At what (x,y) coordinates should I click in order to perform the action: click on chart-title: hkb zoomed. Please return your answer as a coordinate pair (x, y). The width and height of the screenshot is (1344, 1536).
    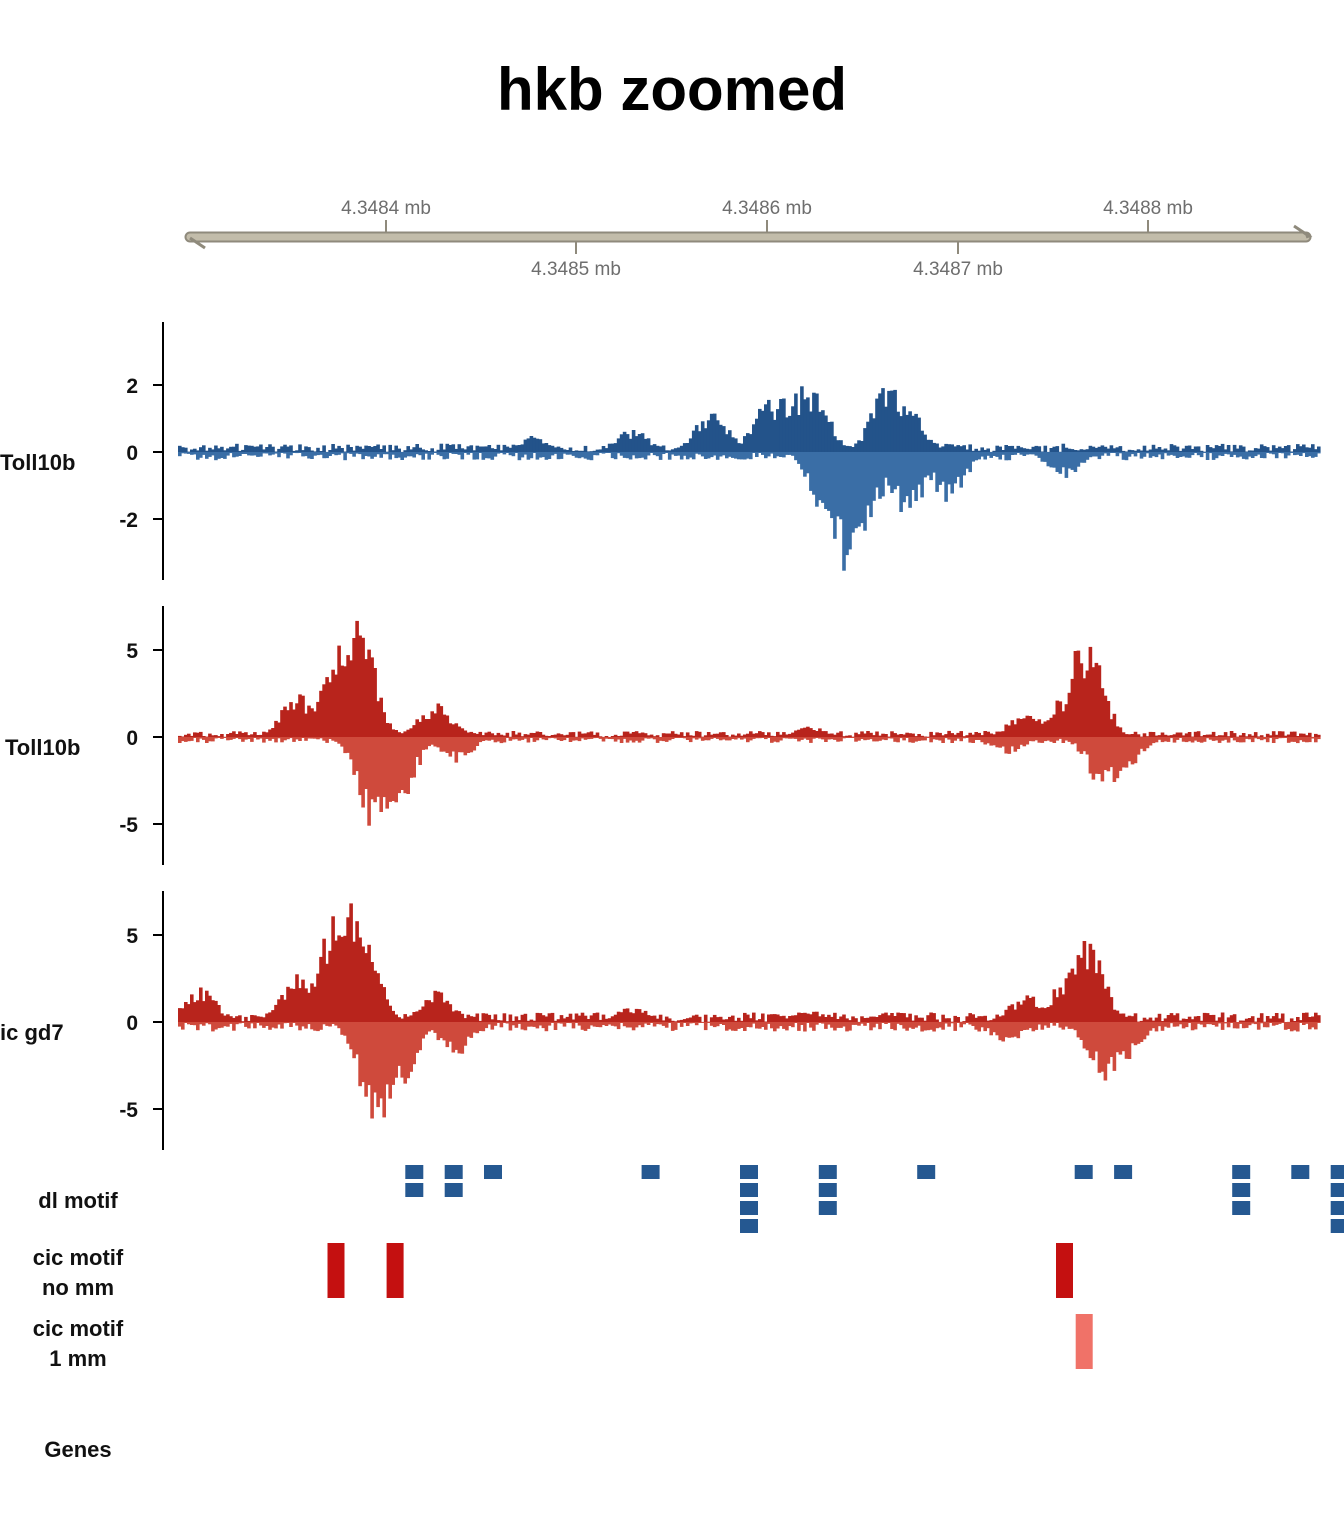
    Looking at the image, I should click on (671, 89).